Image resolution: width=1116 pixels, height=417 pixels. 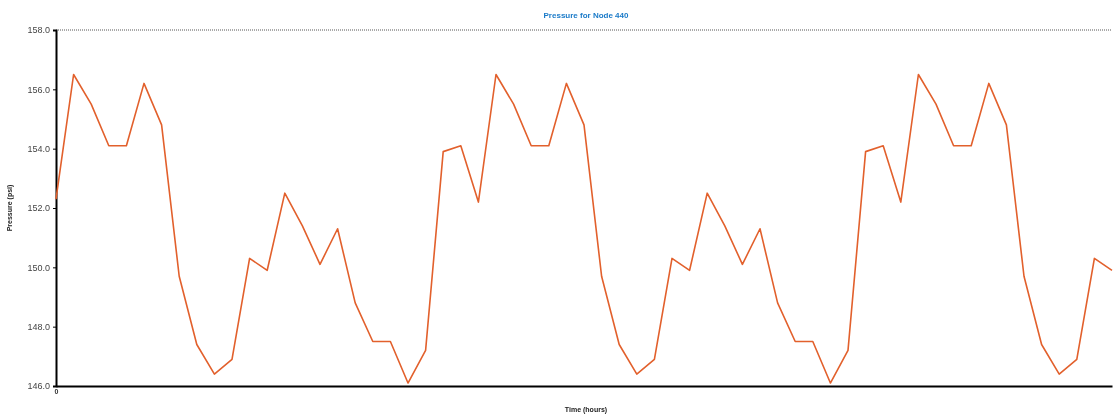 What do you see at coordinates (38, 267) in the screenshot?
I see `y-tick-label: 150.0` at bounding box center [38, 267].